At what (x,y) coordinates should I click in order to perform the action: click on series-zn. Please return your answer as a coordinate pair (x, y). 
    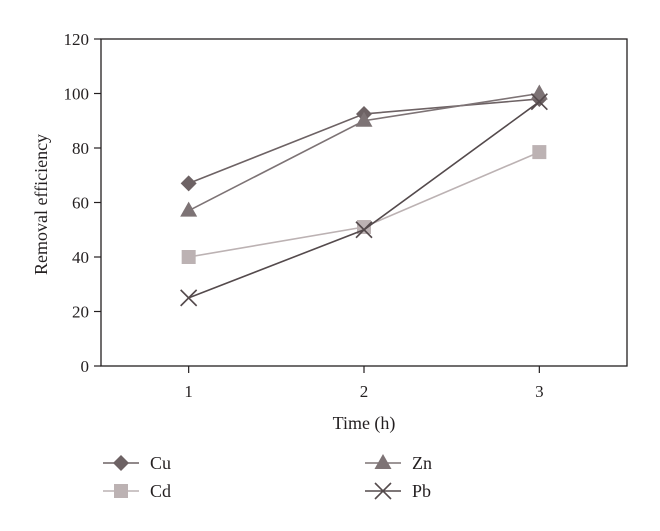
    Looking at the image, I should click on (364, 150).